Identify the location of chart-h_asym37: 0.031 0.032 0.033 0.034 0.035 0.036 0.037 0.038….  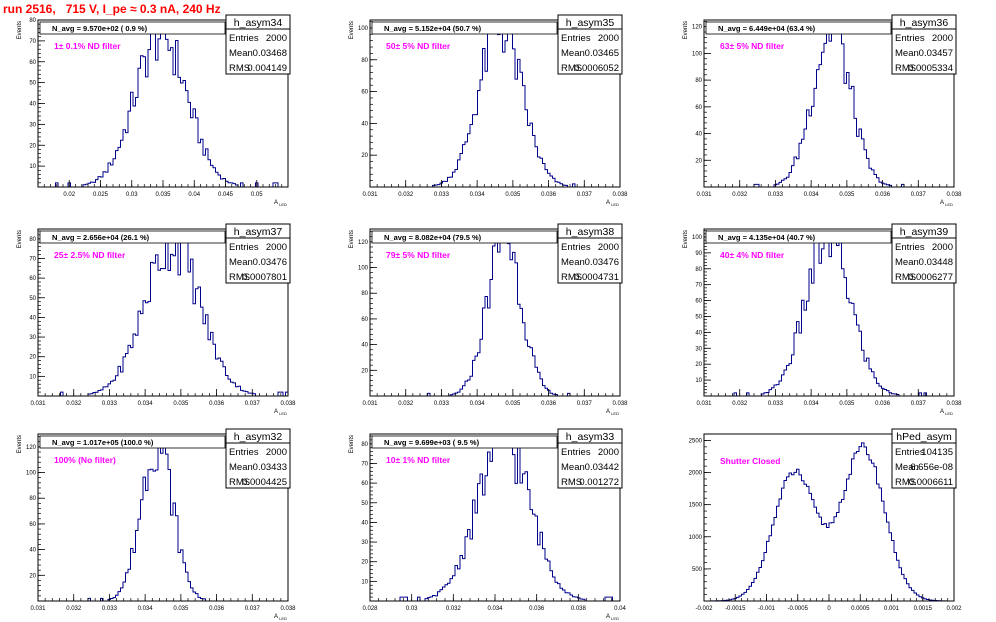
(156, 319).